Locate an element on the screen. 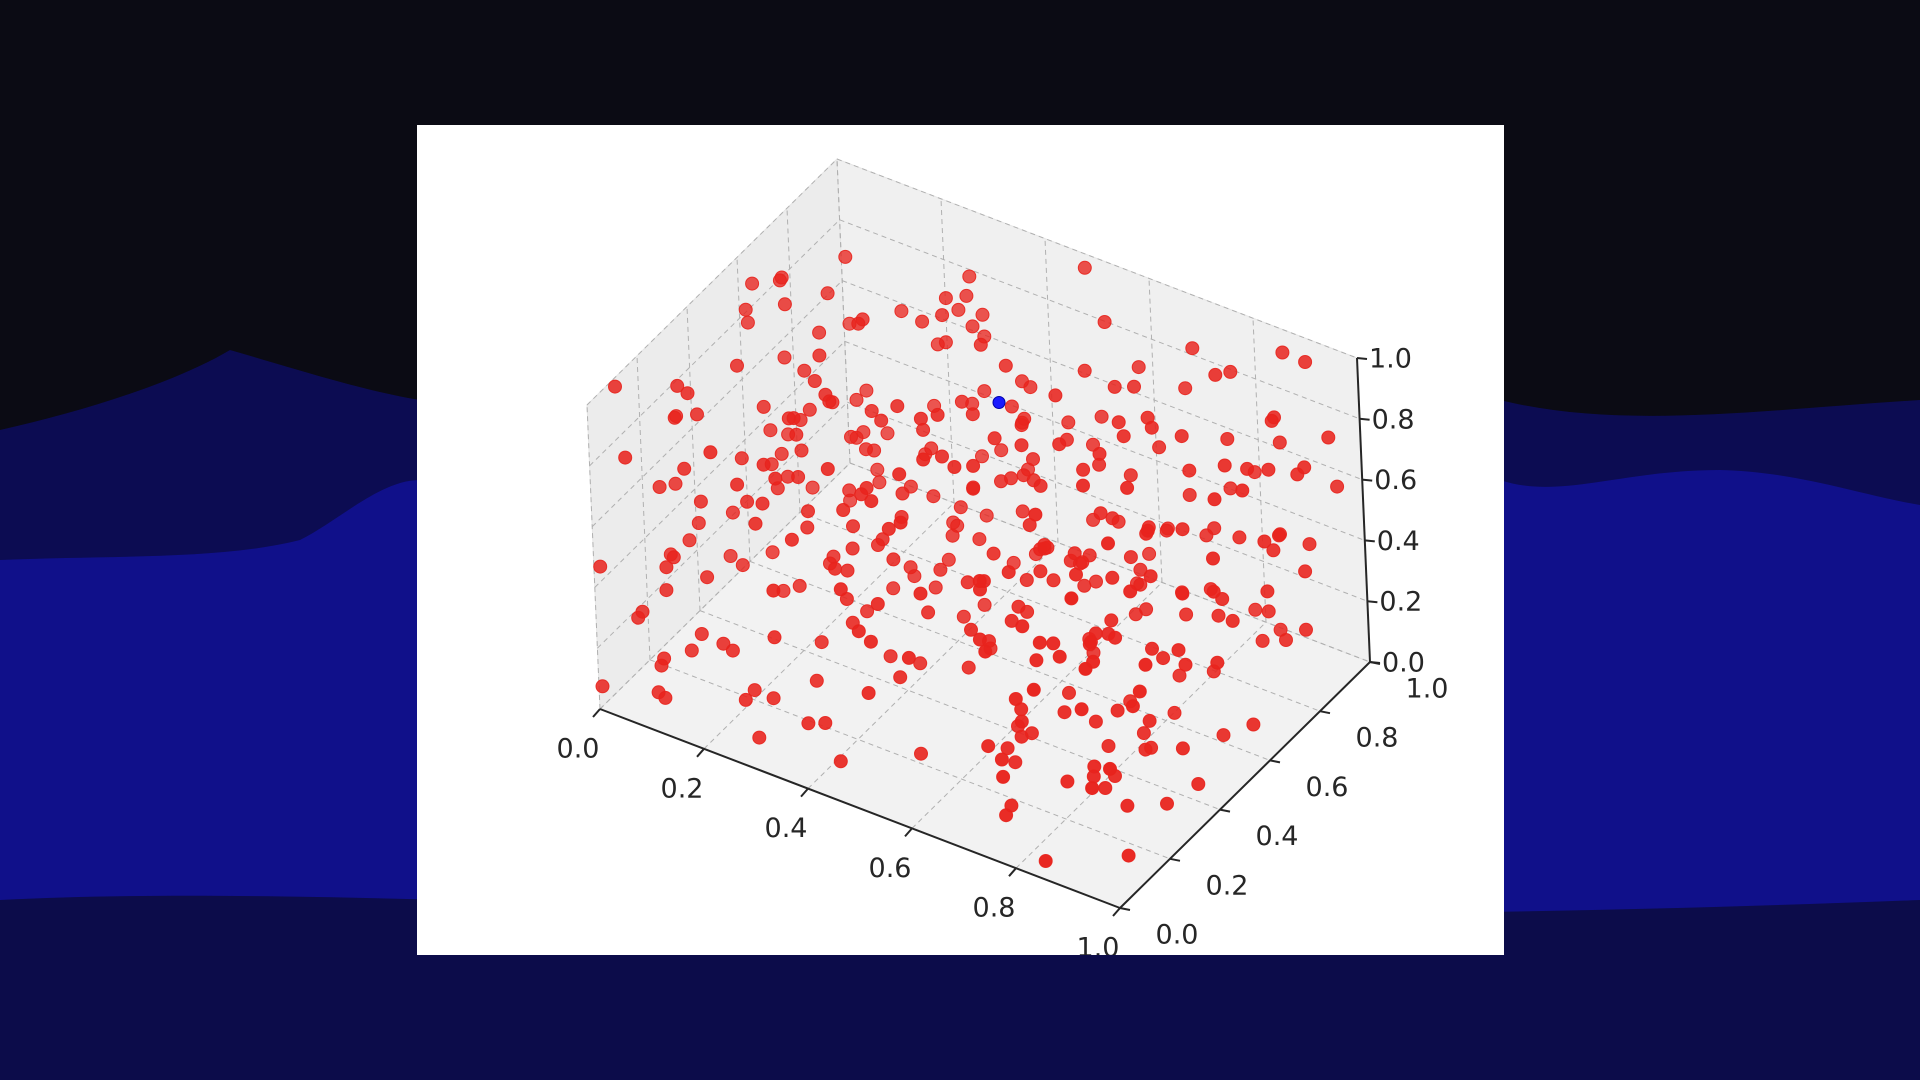  x-axis-line is located at coordinates (860, 808).